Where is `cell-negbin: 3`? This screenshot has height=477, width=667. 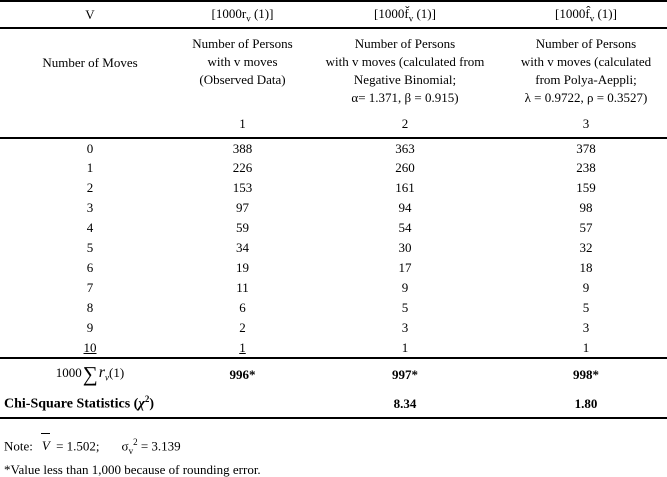
cell-negbin: 3 is located at coordinates (405, 327).